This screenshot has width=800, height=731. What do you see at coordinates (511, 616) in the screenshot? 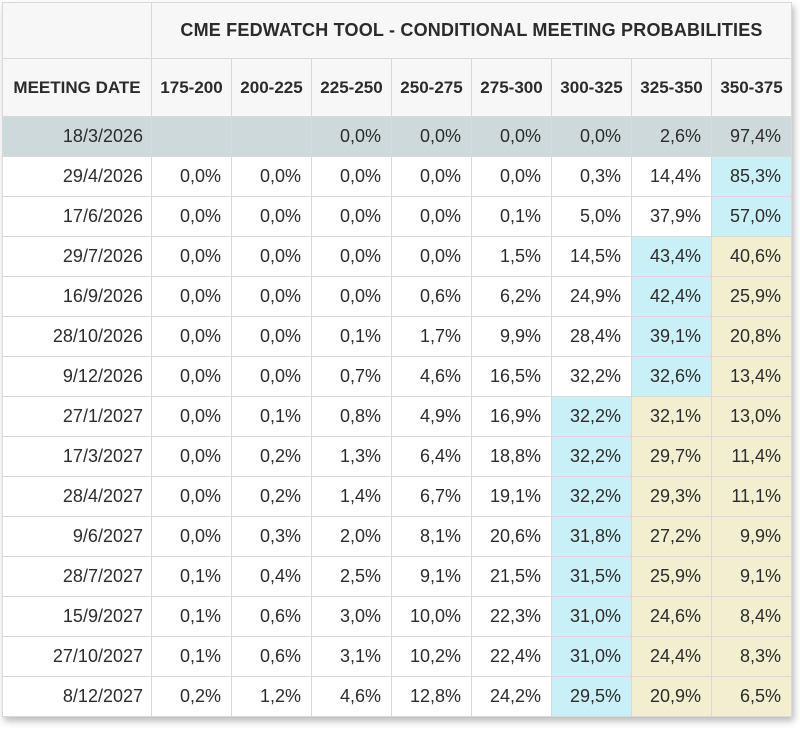
I see `probability-cell: 22,3%` at bounding box center [511, 616].